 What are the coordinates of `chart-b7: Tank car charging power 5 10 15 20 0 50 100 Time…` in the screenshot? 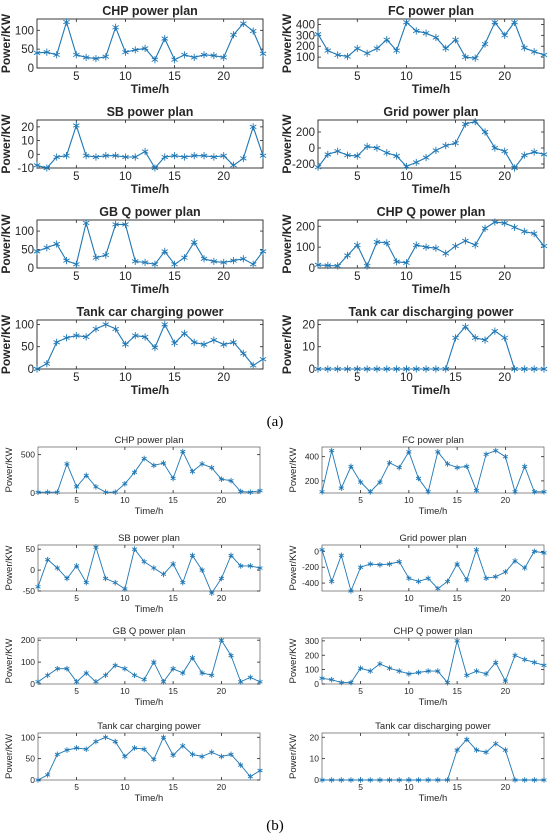 It's located at (133, 762).